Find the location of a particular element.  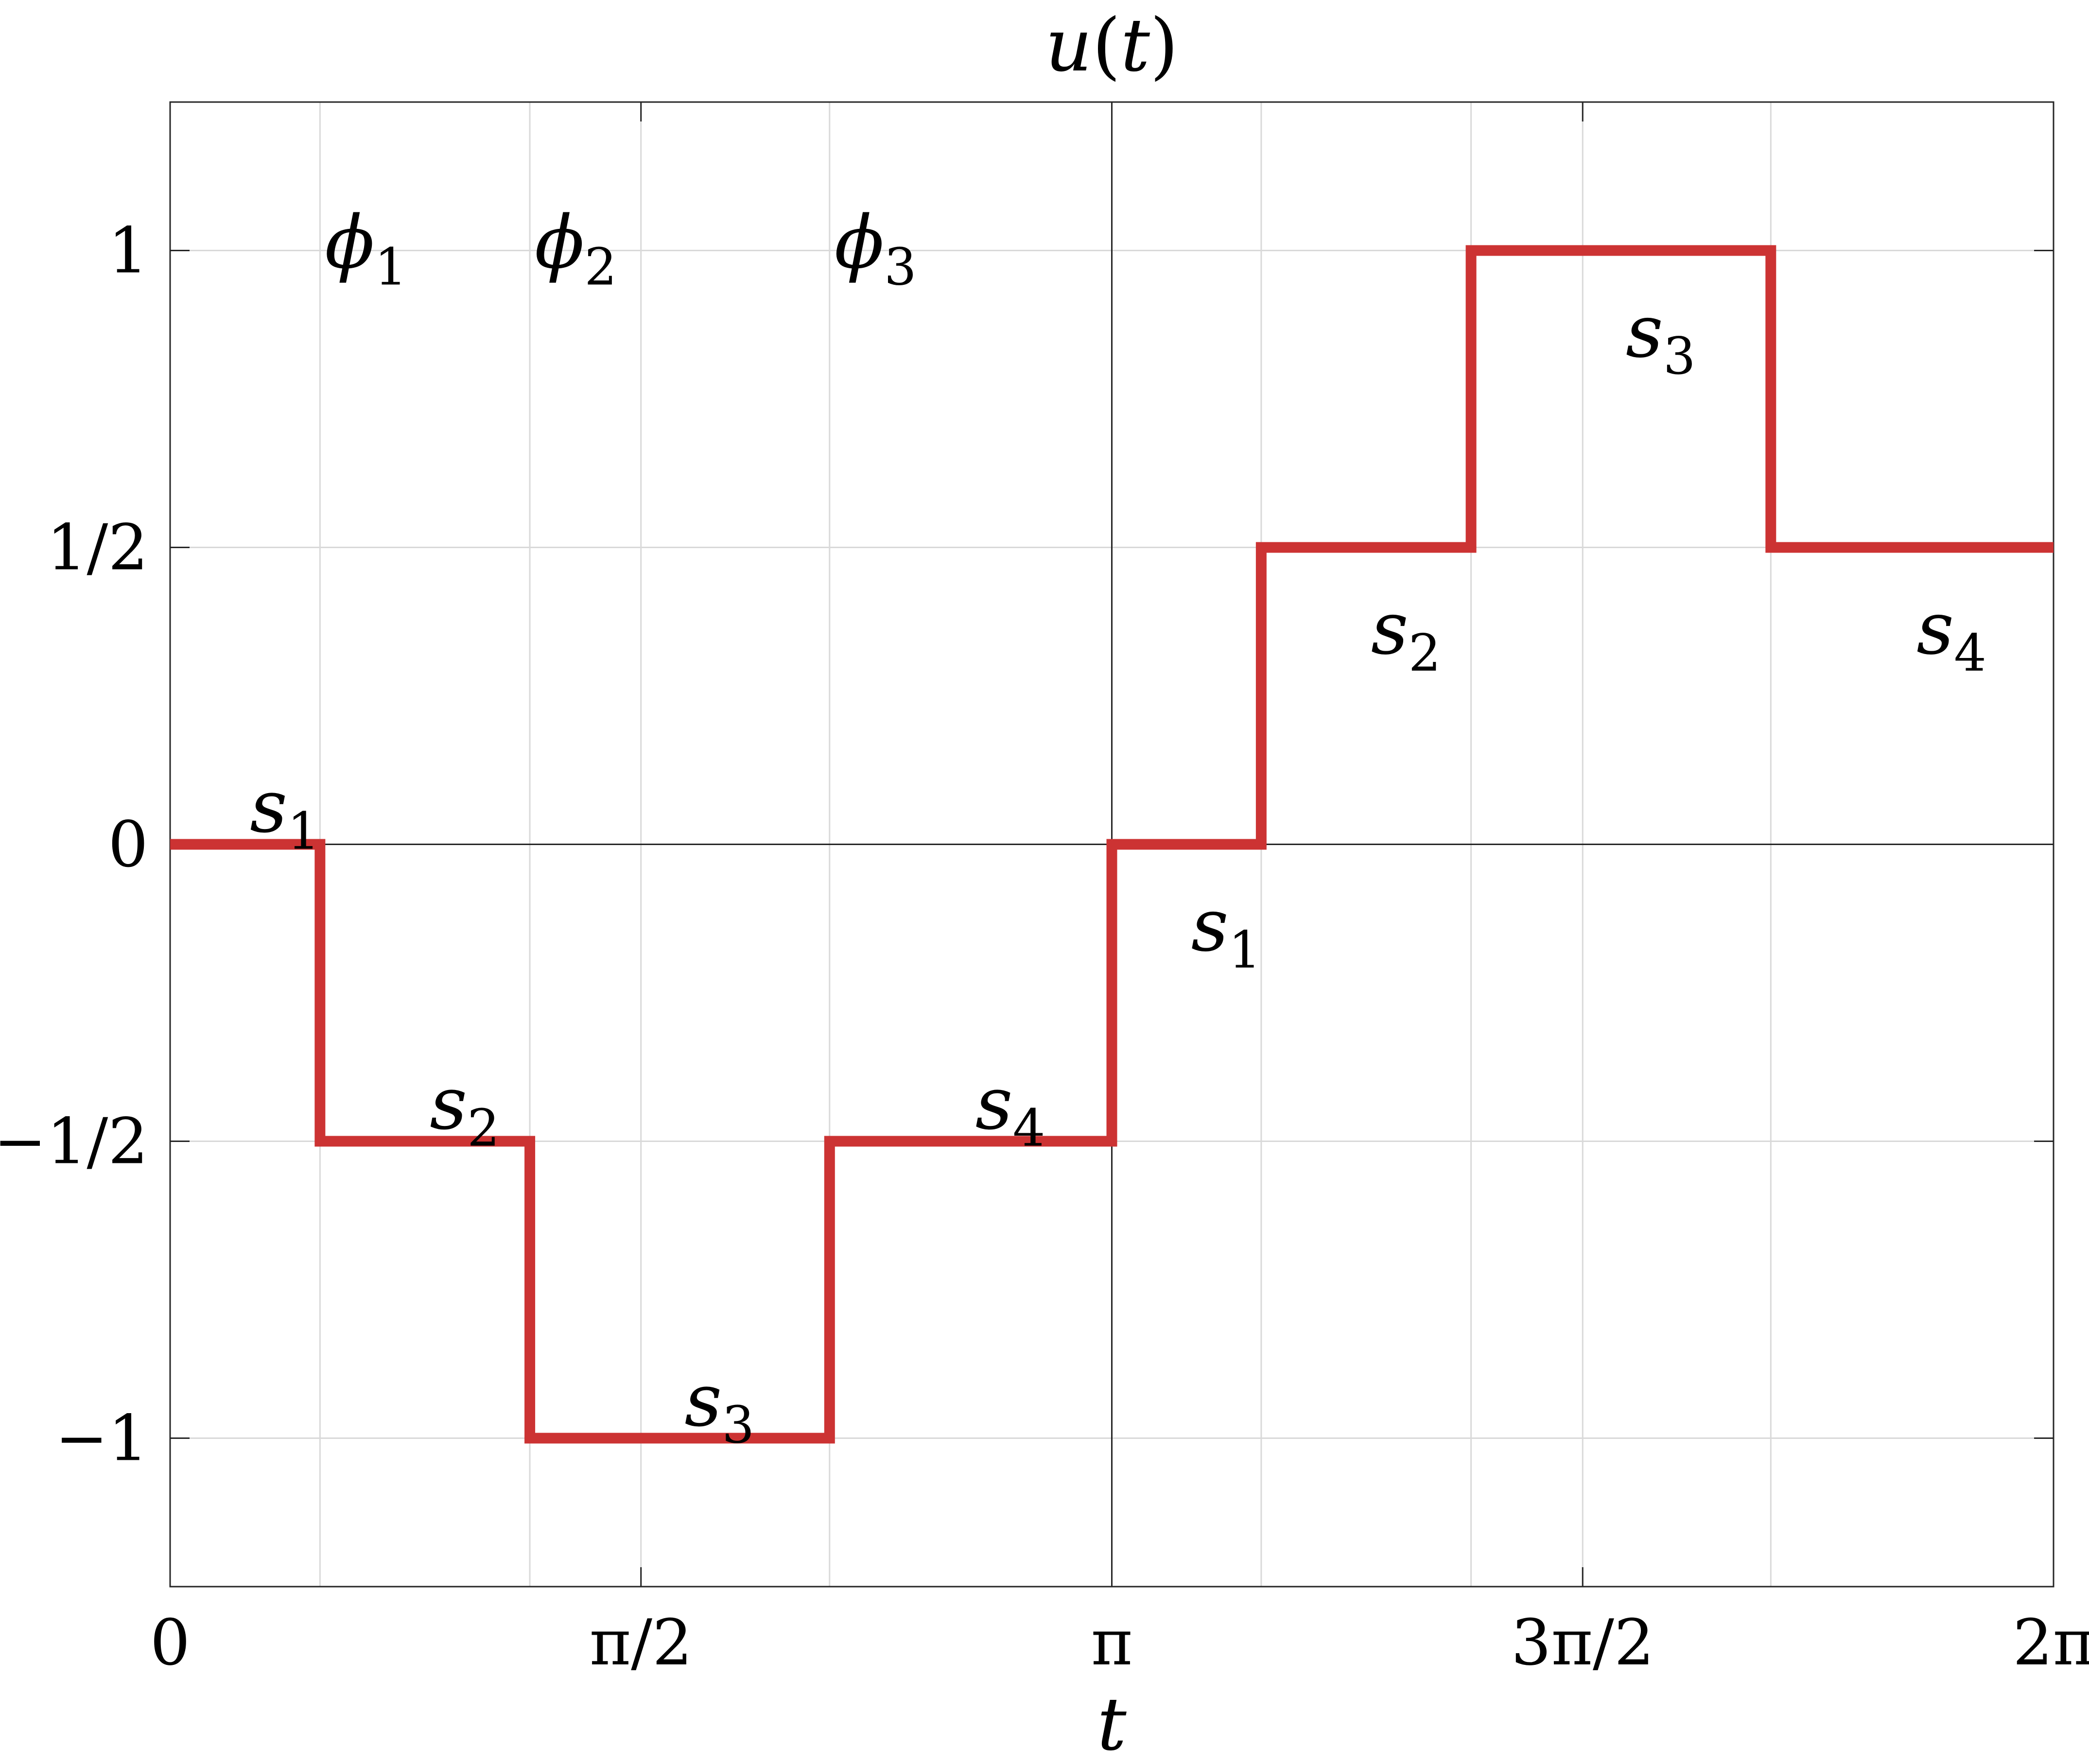

chart-title: u(t) is located at coordinates (1112, 46).